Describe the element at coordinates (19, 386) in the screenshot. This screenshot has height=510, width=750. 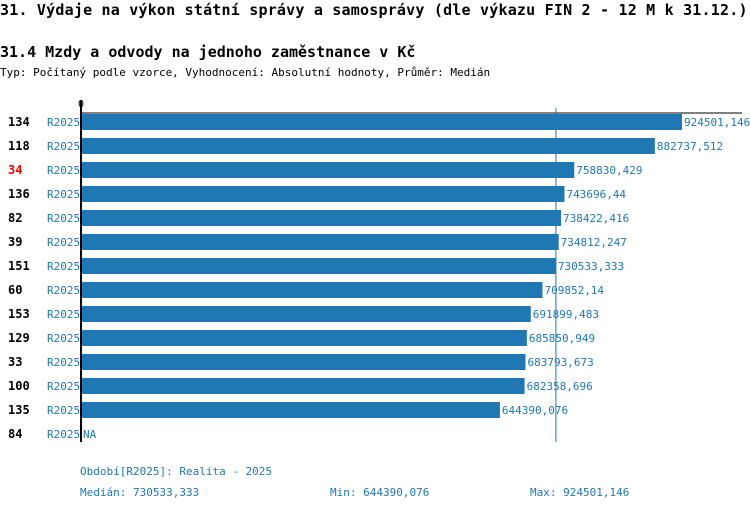
I see `row-id-label: 100` at that location.